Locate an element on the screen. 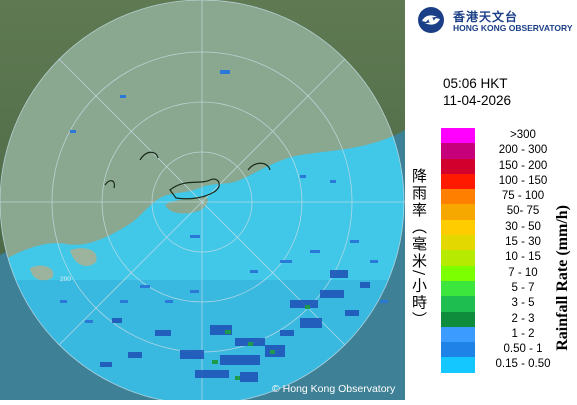 This screenshot has height=405, width=577. echo-cluster-green is located at coordinates (261, 342).